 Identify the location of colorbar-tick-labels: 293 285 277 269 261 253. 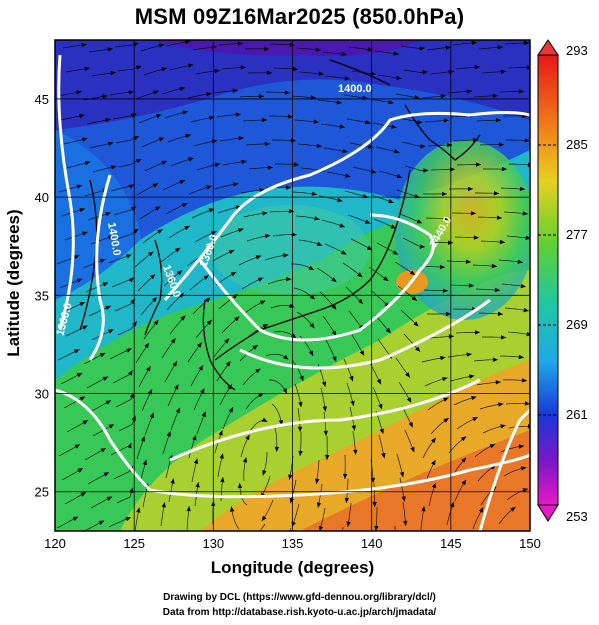
(563, 283).